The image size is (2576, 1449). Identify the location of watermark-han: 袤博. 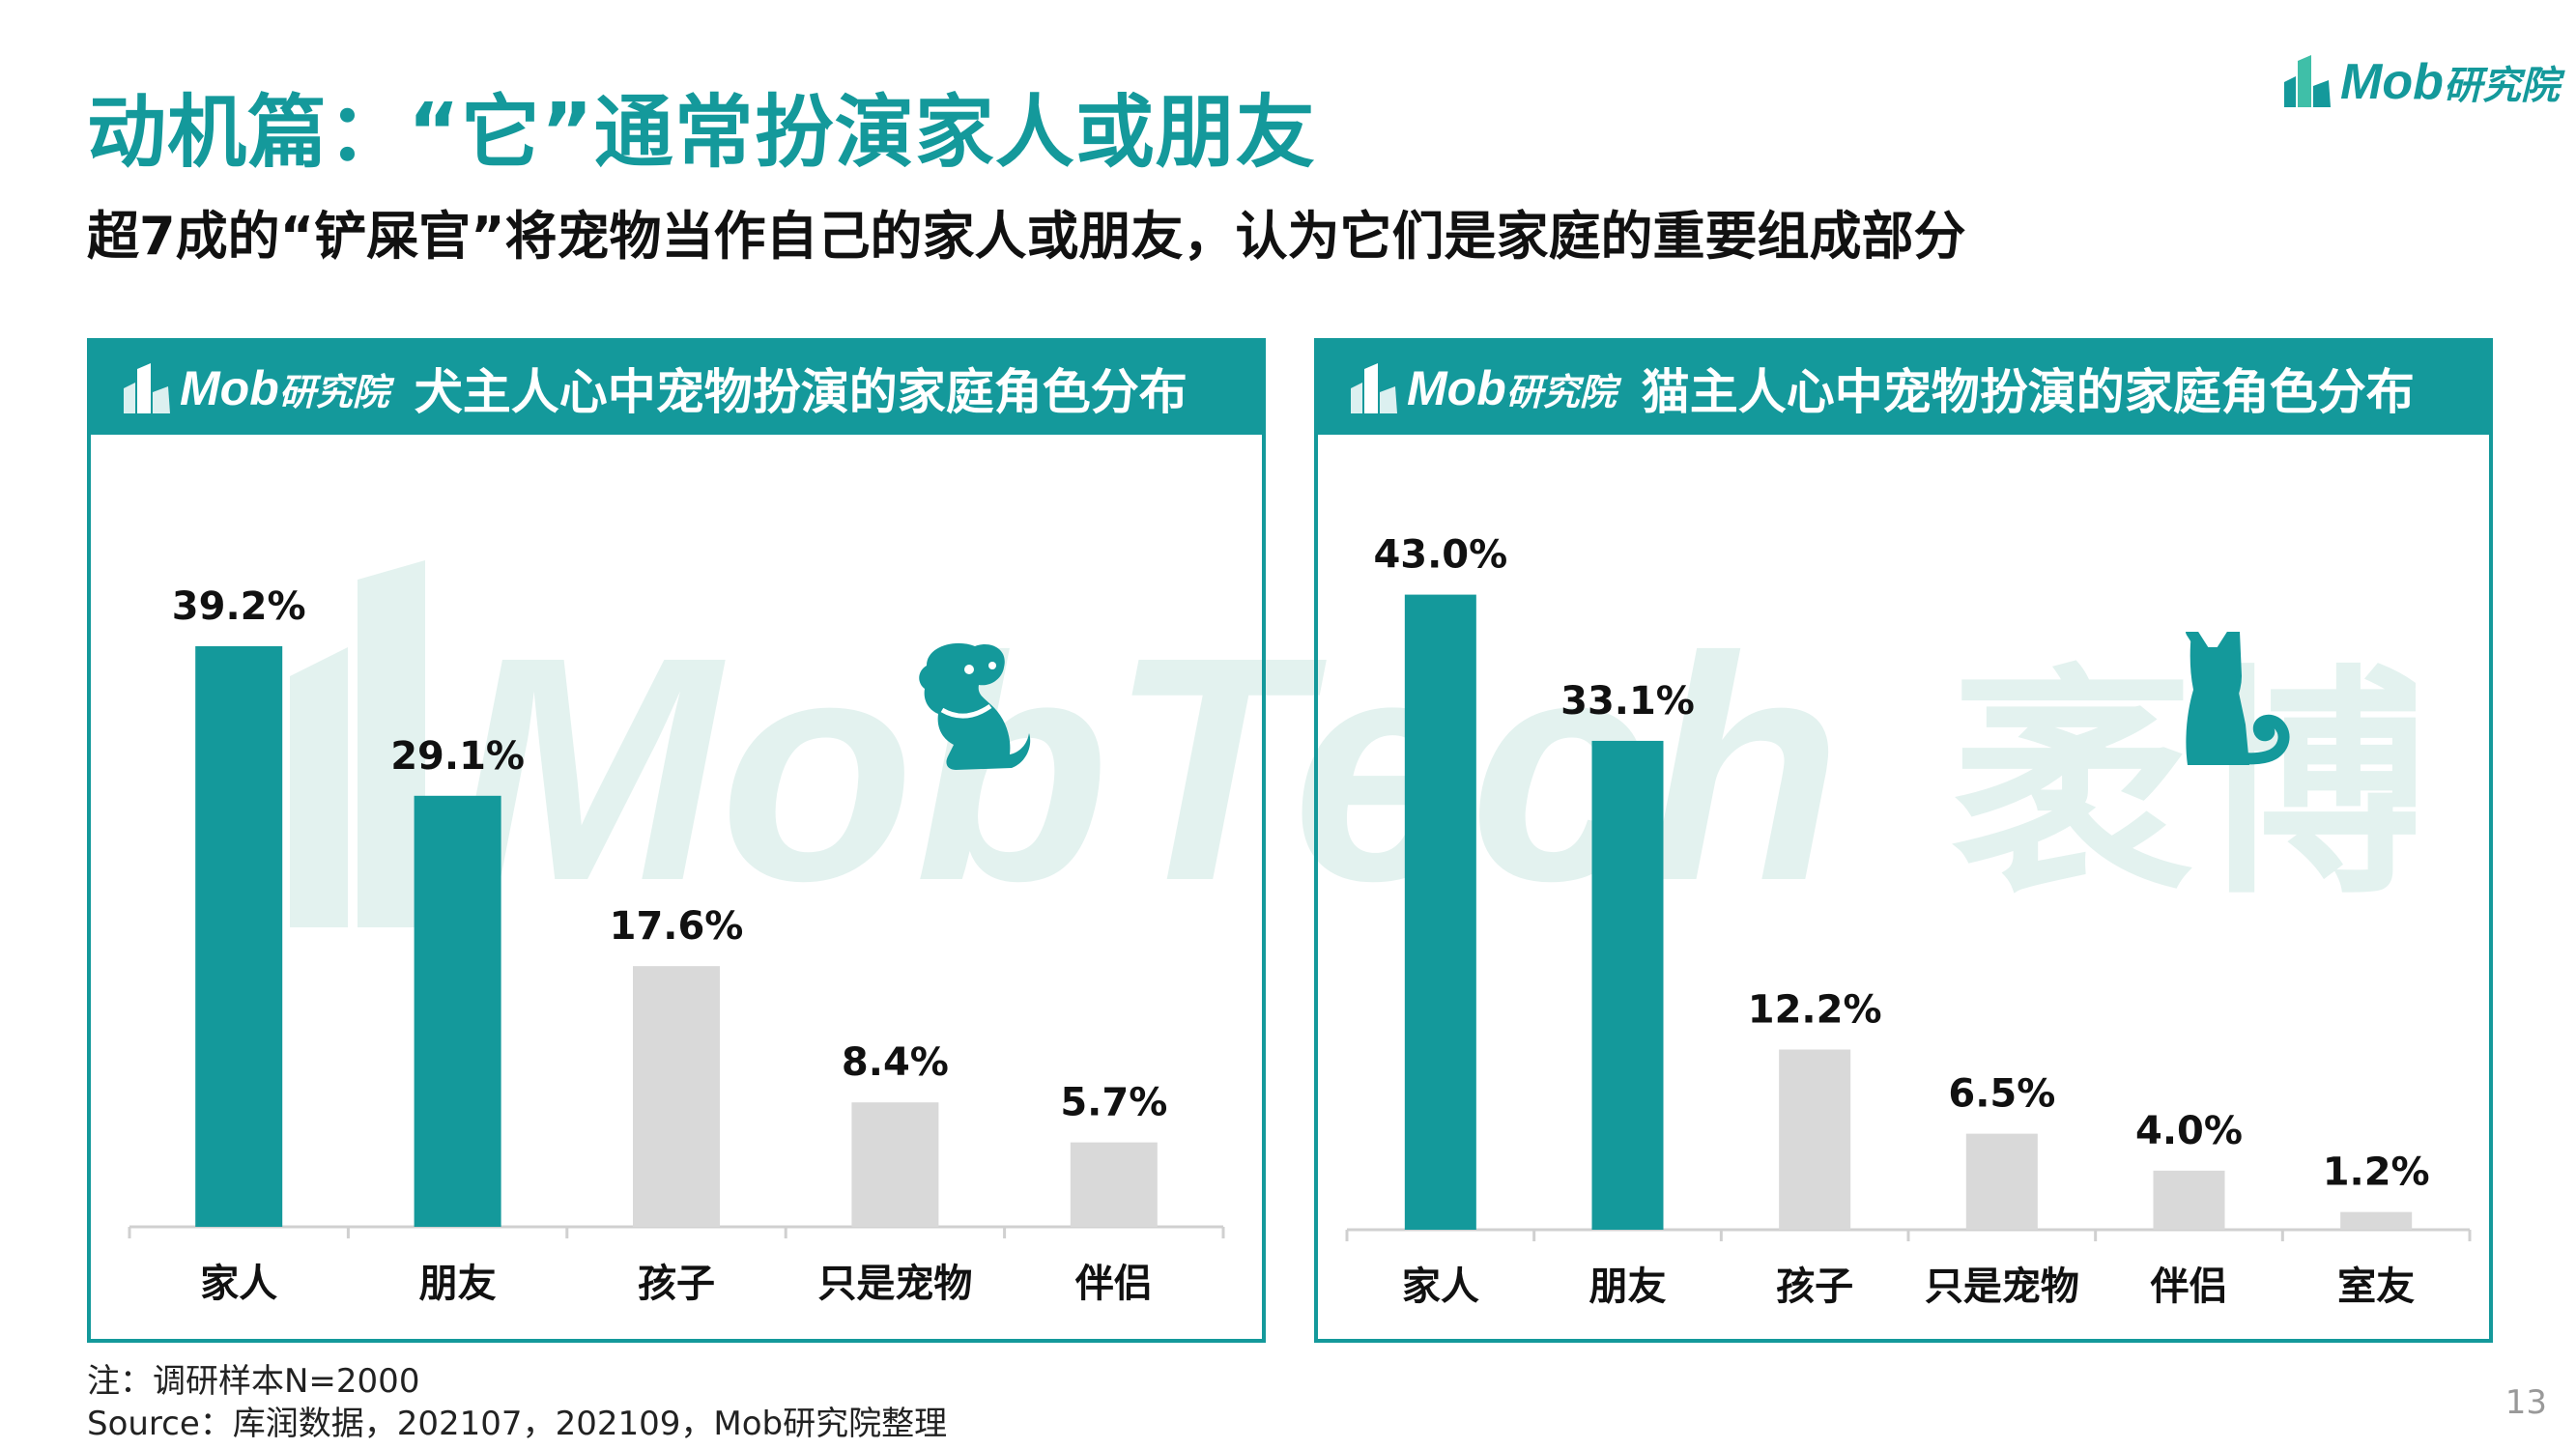
(2184, 785).